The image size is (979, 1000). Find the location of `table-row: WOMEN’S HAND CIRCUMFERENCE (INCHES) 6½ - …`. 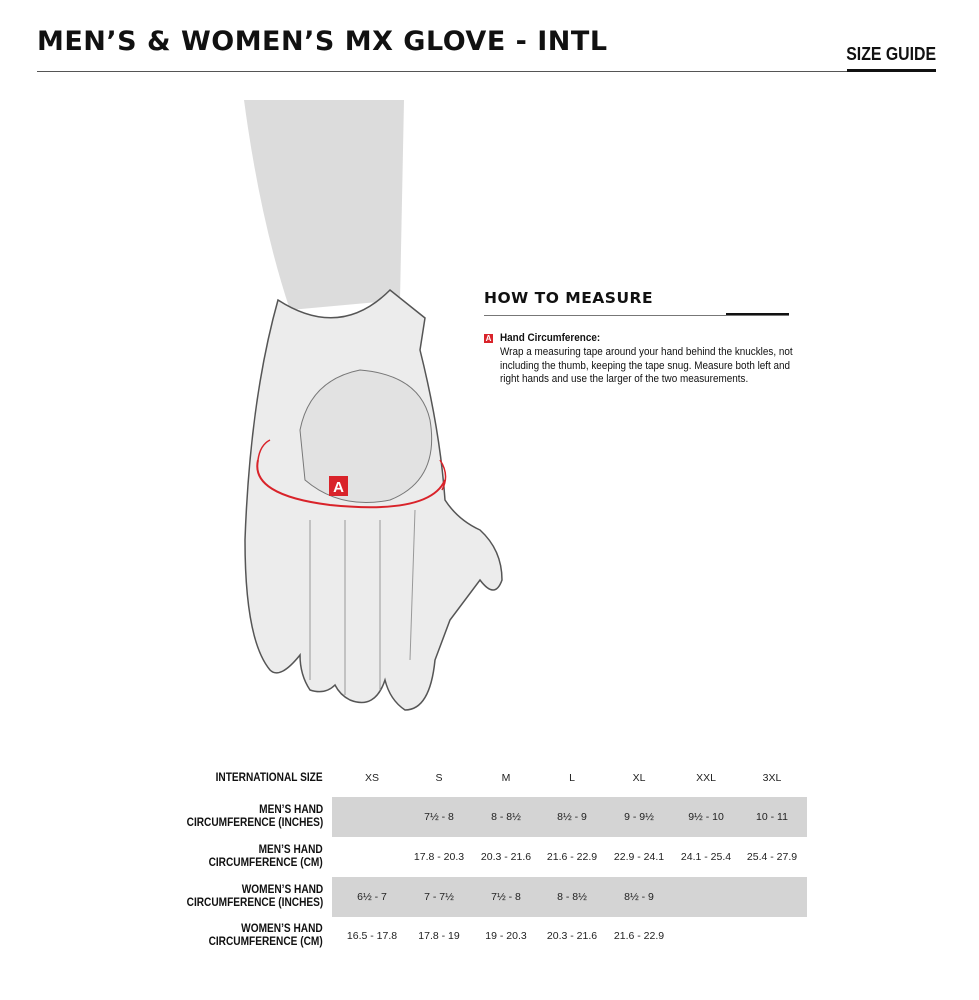

table-row: WOMEN’S HAND CIRCUMFERENCE (INCHES) 6½ - … is located at coordinates (489, 897).